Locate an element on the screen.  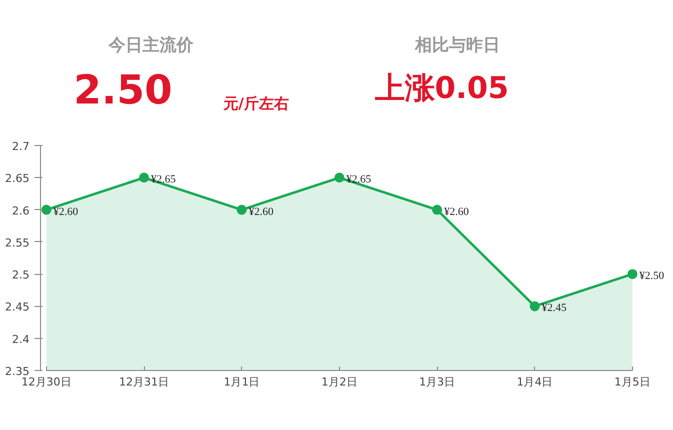
text: 2.50 is located at coordinates (123, 91).